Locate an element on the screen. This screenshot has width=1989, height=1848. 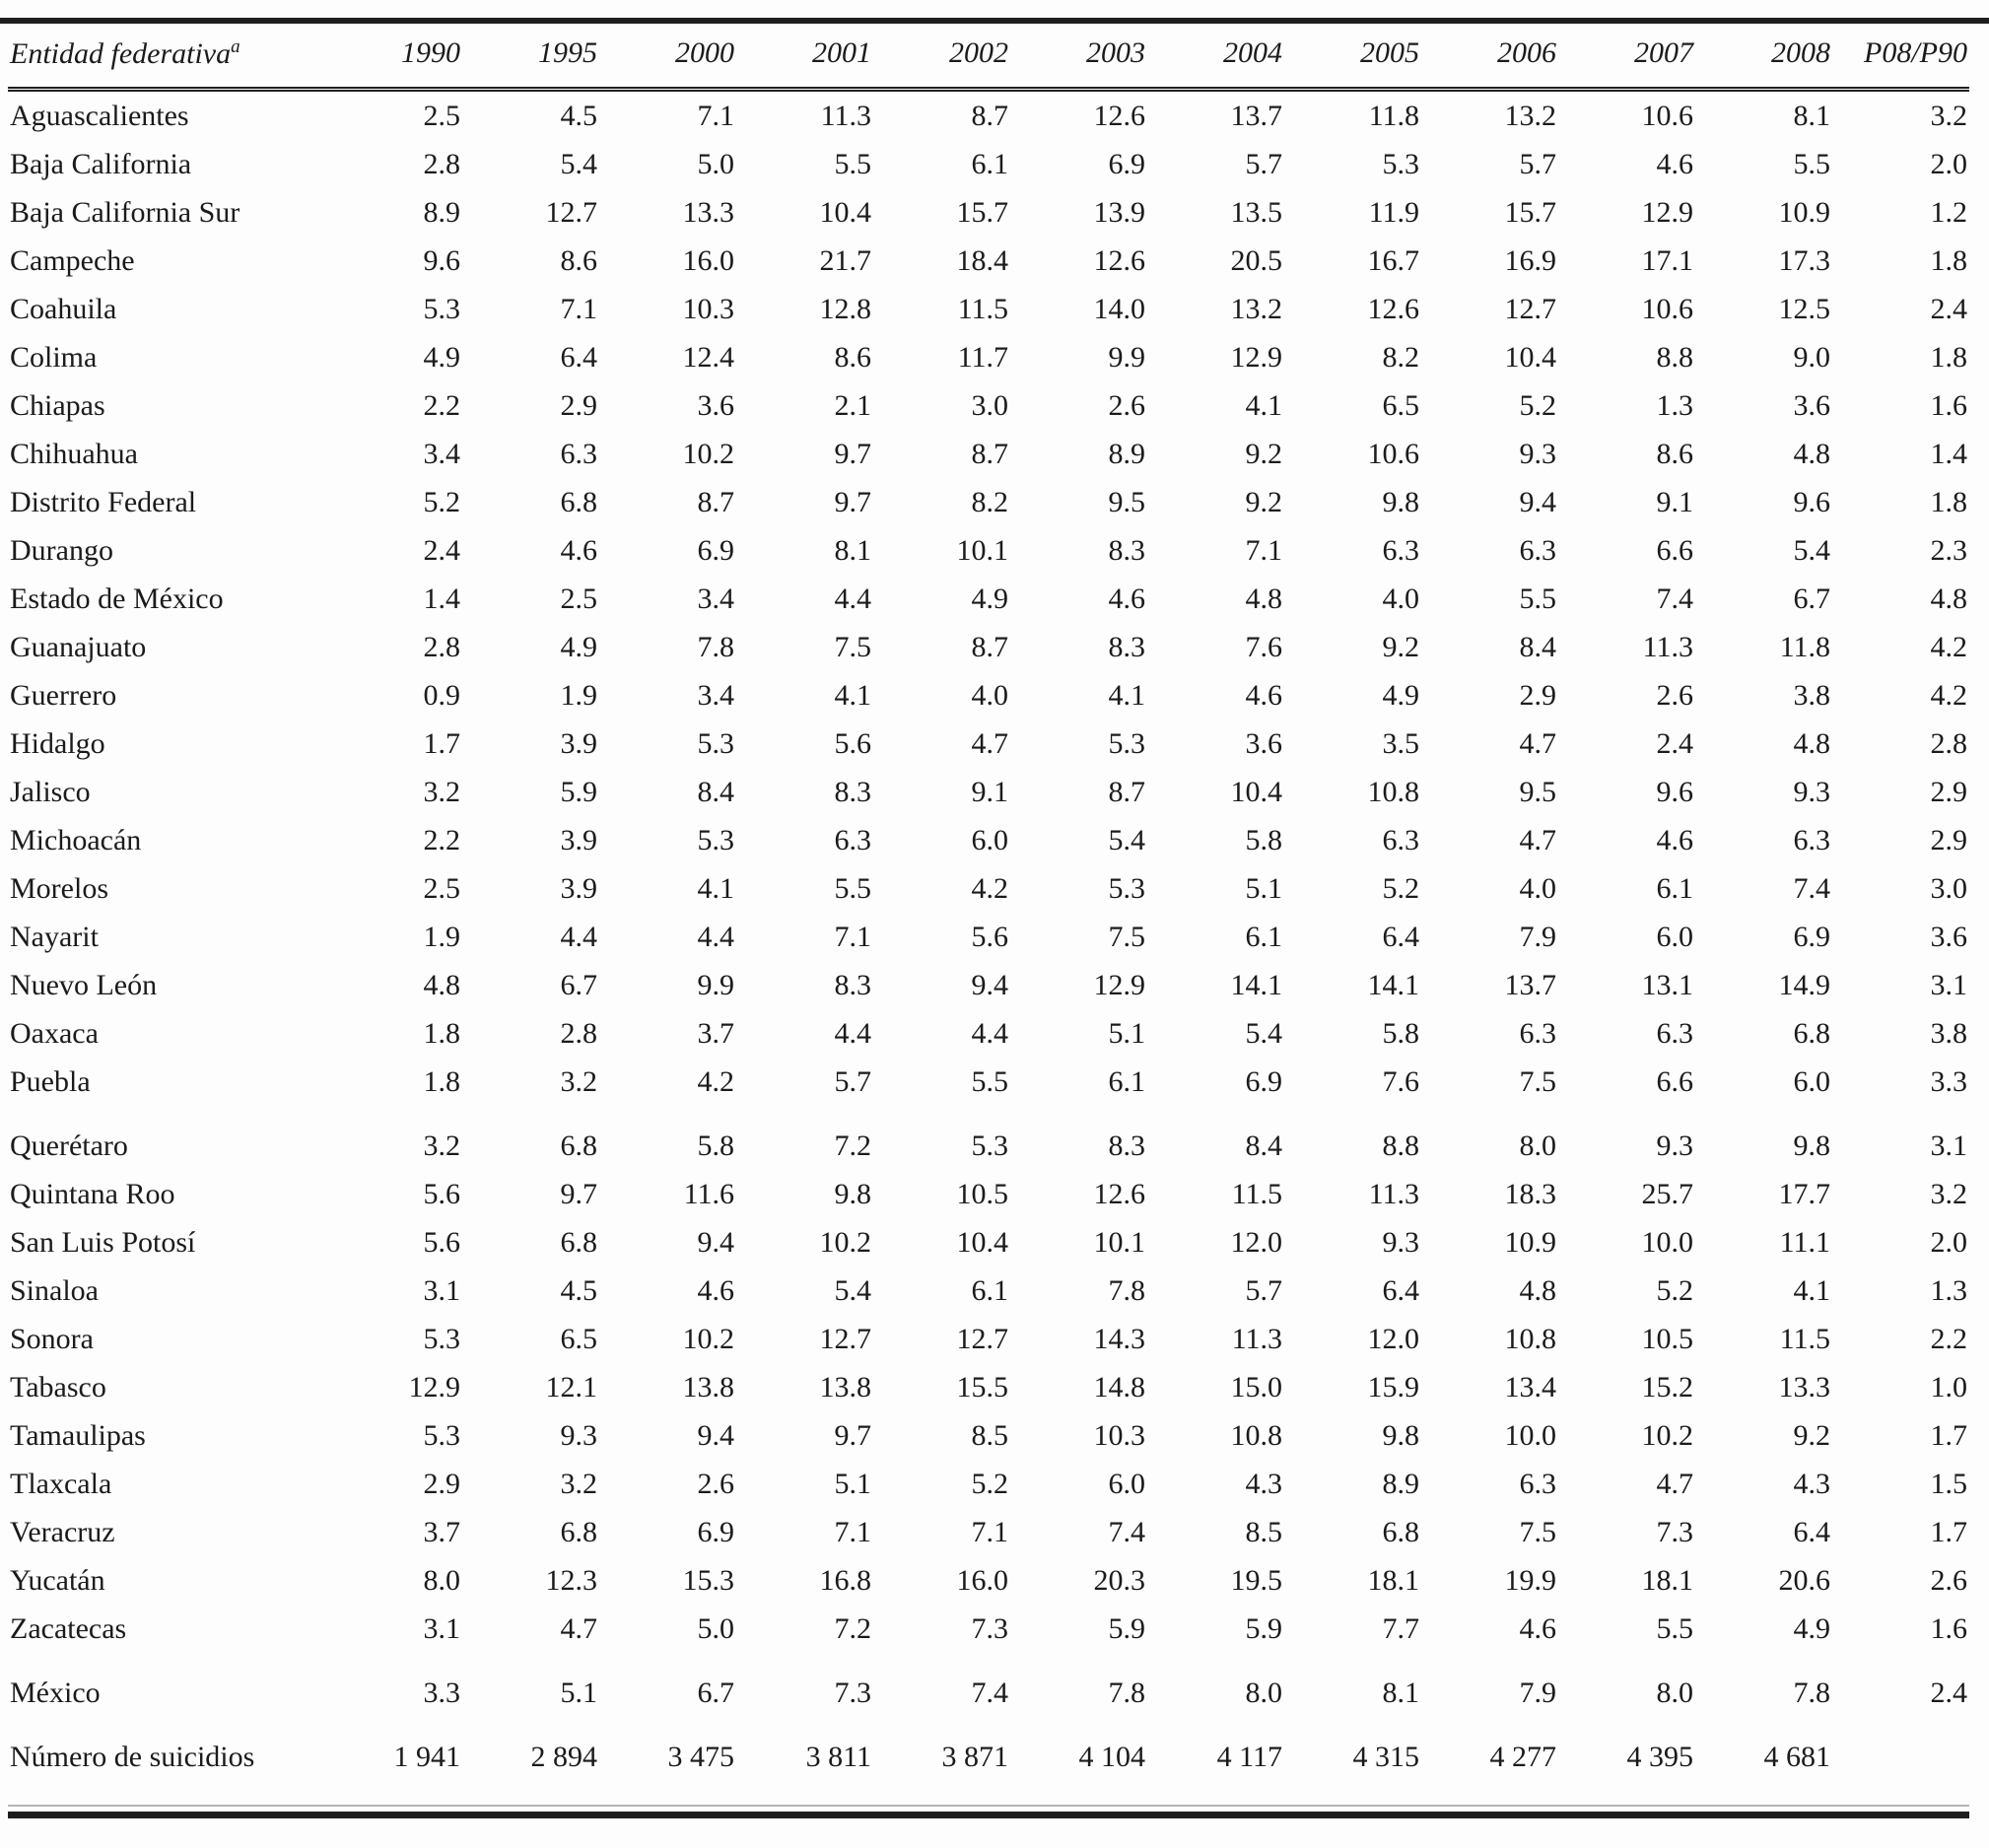
value-cell: 4 395 is located at coordinates (1660, 1756).